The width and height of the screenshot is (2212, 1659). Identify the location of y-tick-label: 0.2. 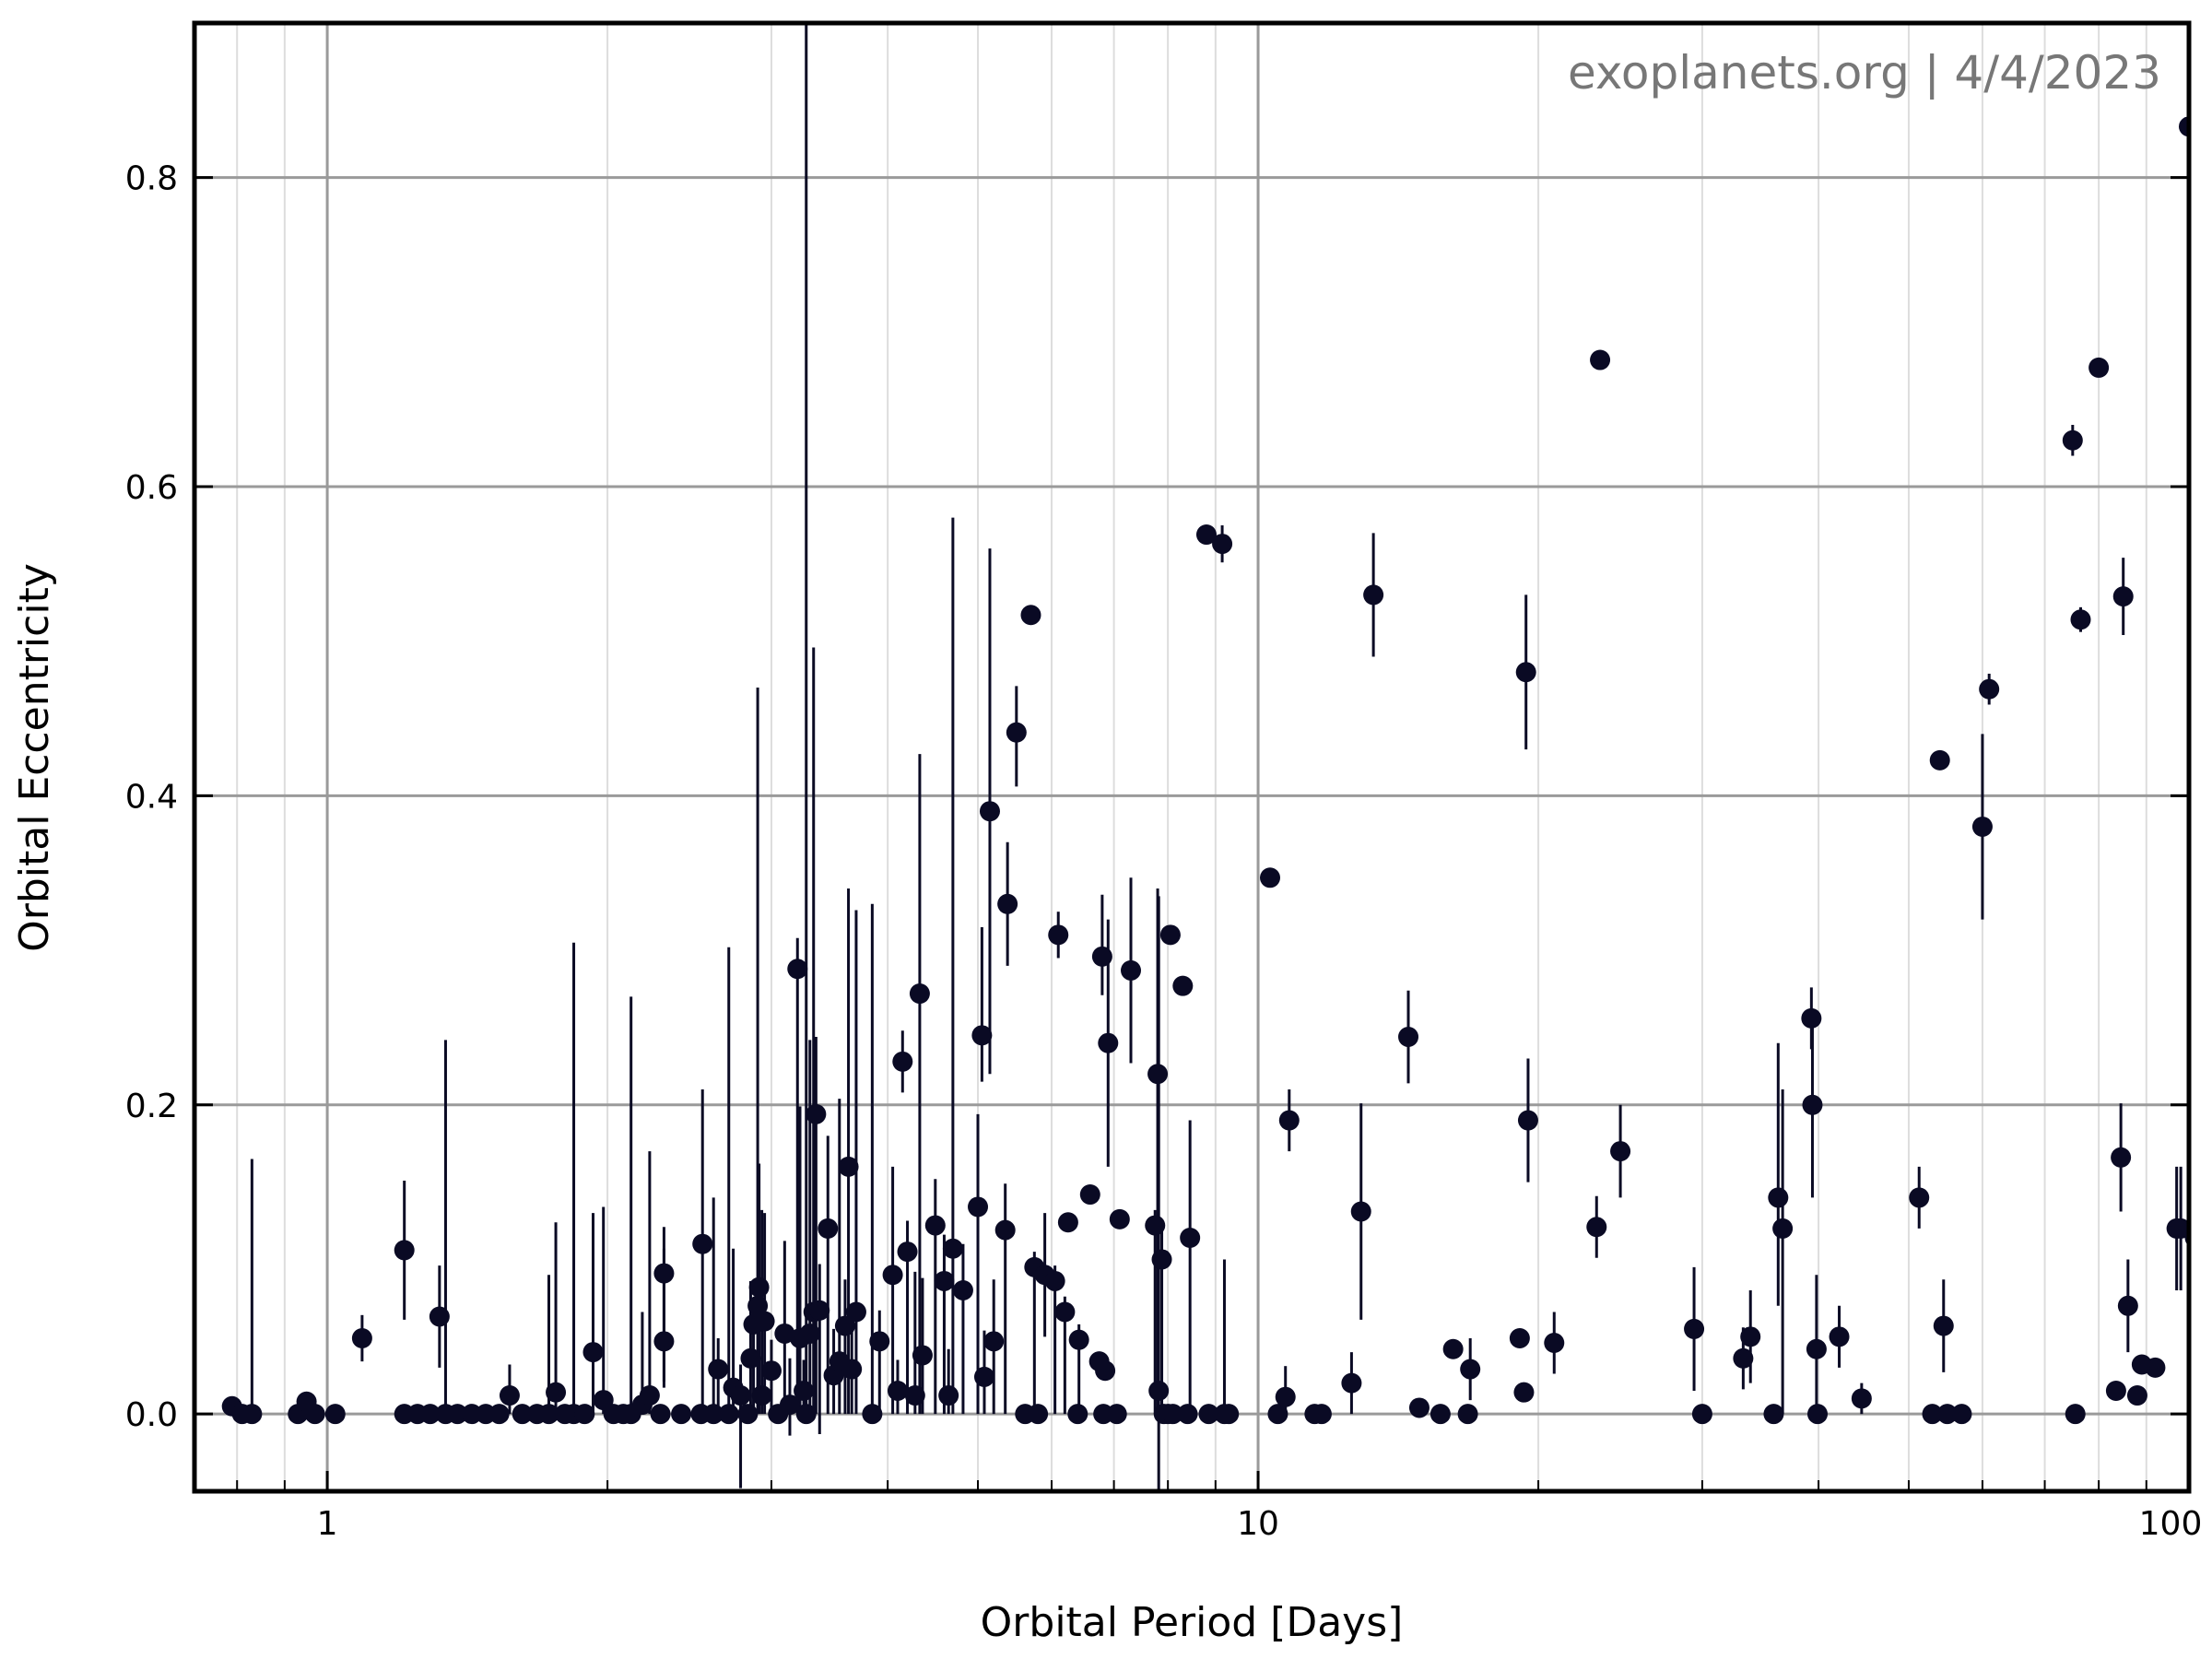
(151, 1106).